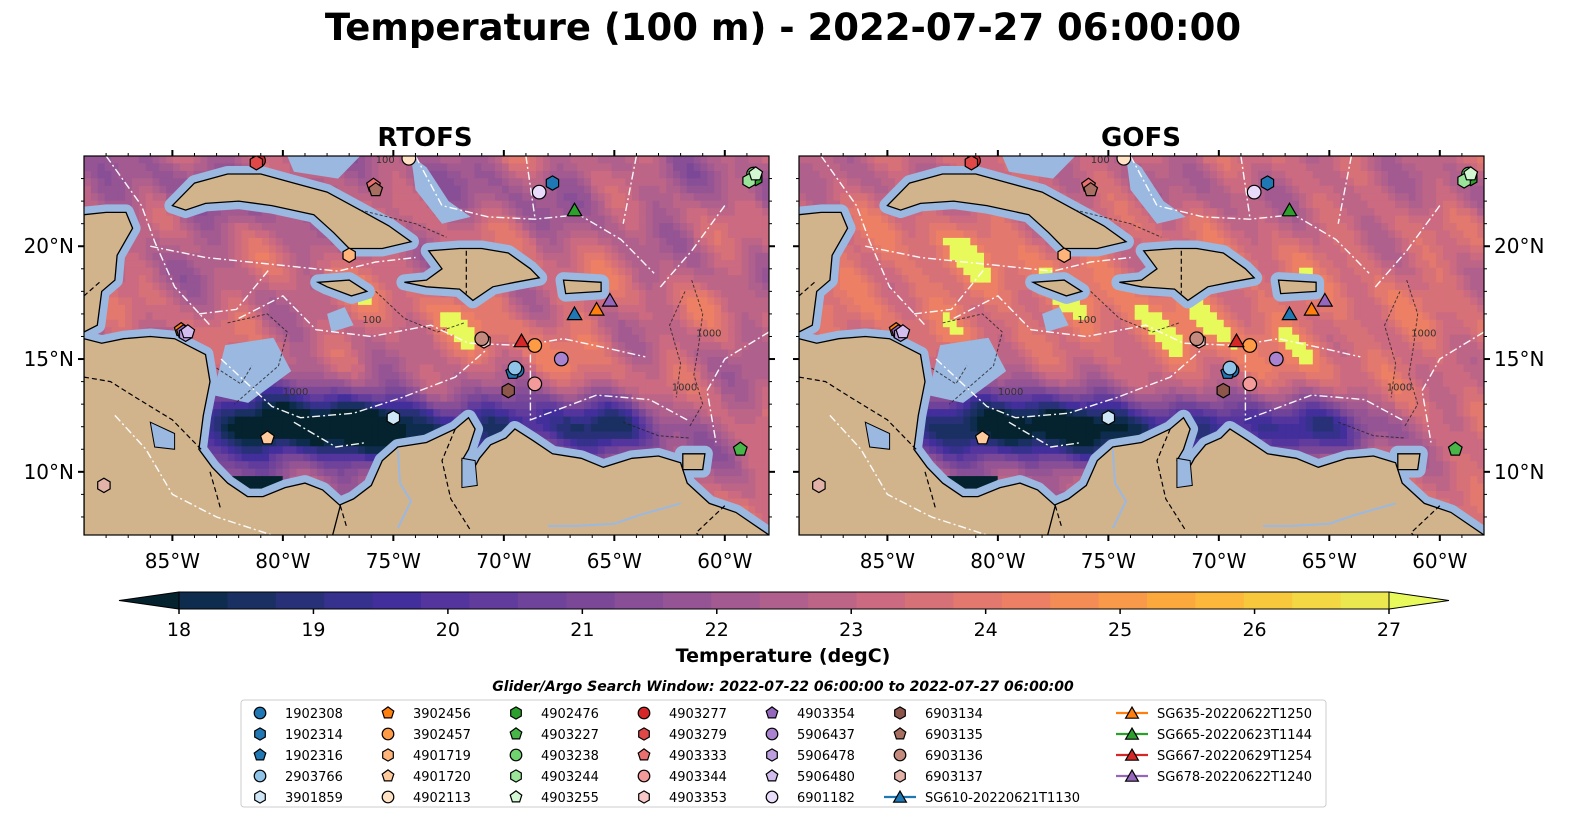 The height and width of the screenshot is (826, 1577). What do you see at coordinates (570, 777) in the screenshot?
I see `legend-label-4903244: 4903244` at bounding box center [570, 777].